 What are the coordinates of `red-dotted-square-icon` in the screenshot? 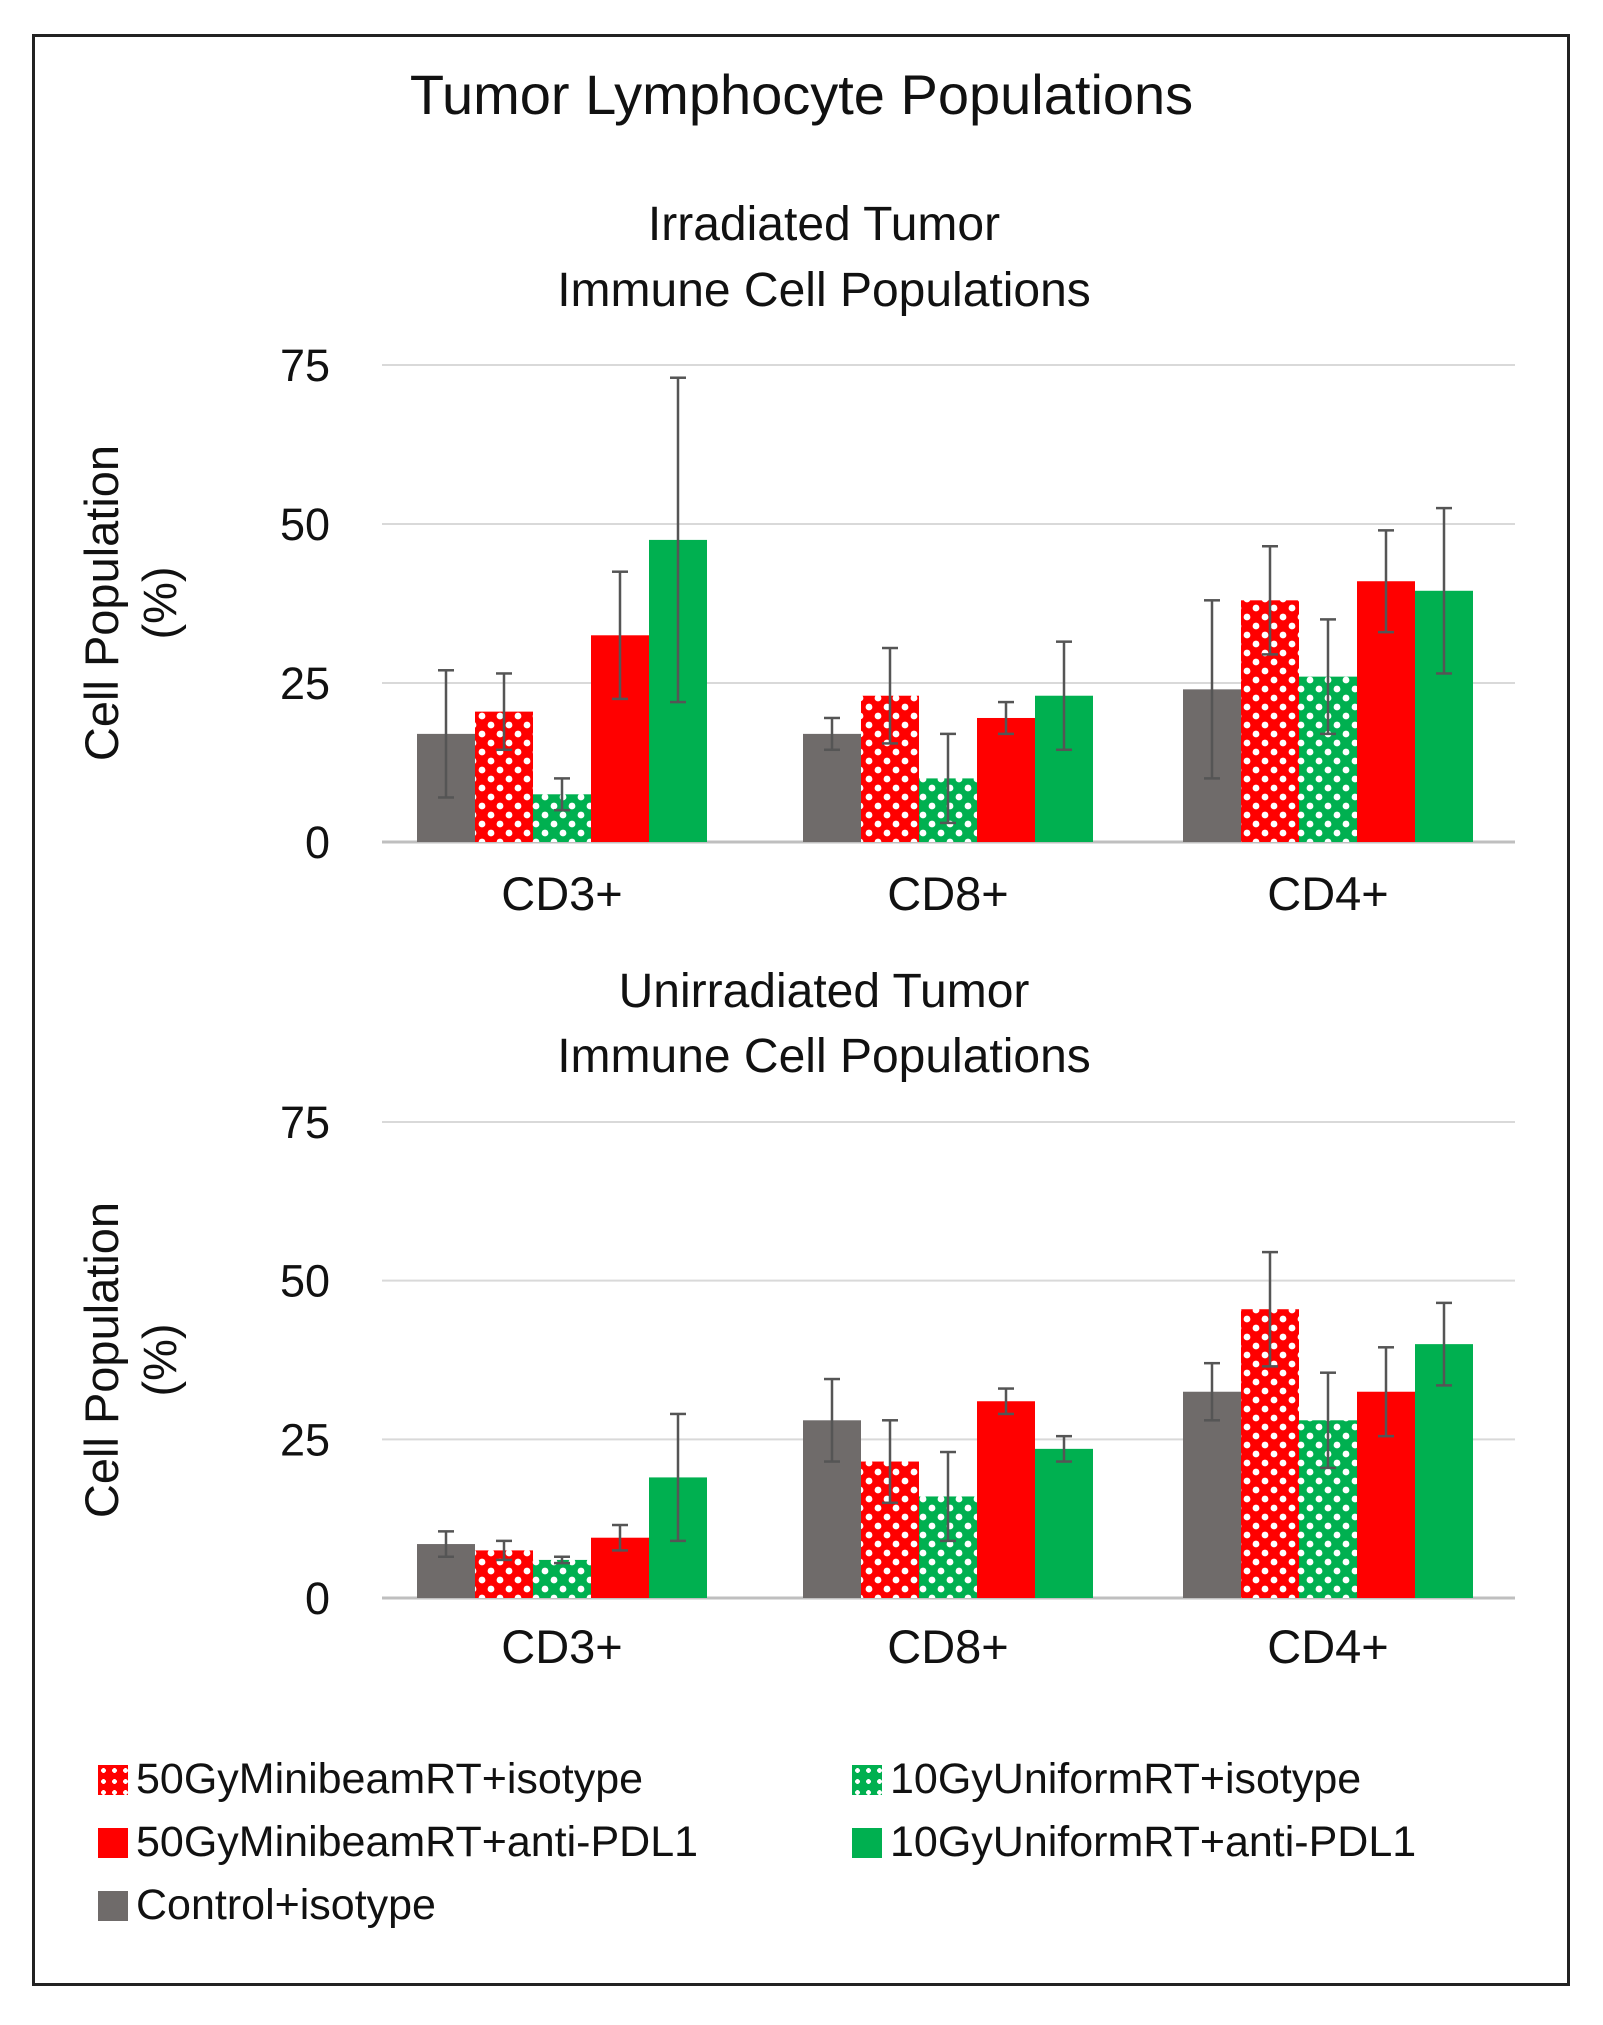 It's located at (113, 1779).